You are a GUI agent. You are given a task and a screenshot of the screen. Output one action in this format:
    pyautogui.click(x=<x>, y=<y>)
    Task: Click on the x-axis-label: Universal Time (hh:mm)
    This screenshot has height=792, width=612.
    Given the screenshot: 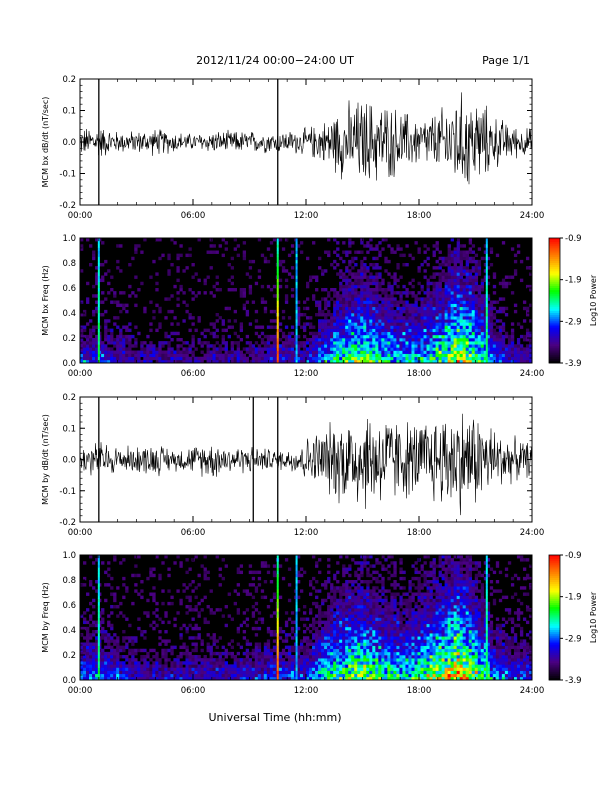 What is the action you would take?
    pyautogui.click(x=275, y=717)
    